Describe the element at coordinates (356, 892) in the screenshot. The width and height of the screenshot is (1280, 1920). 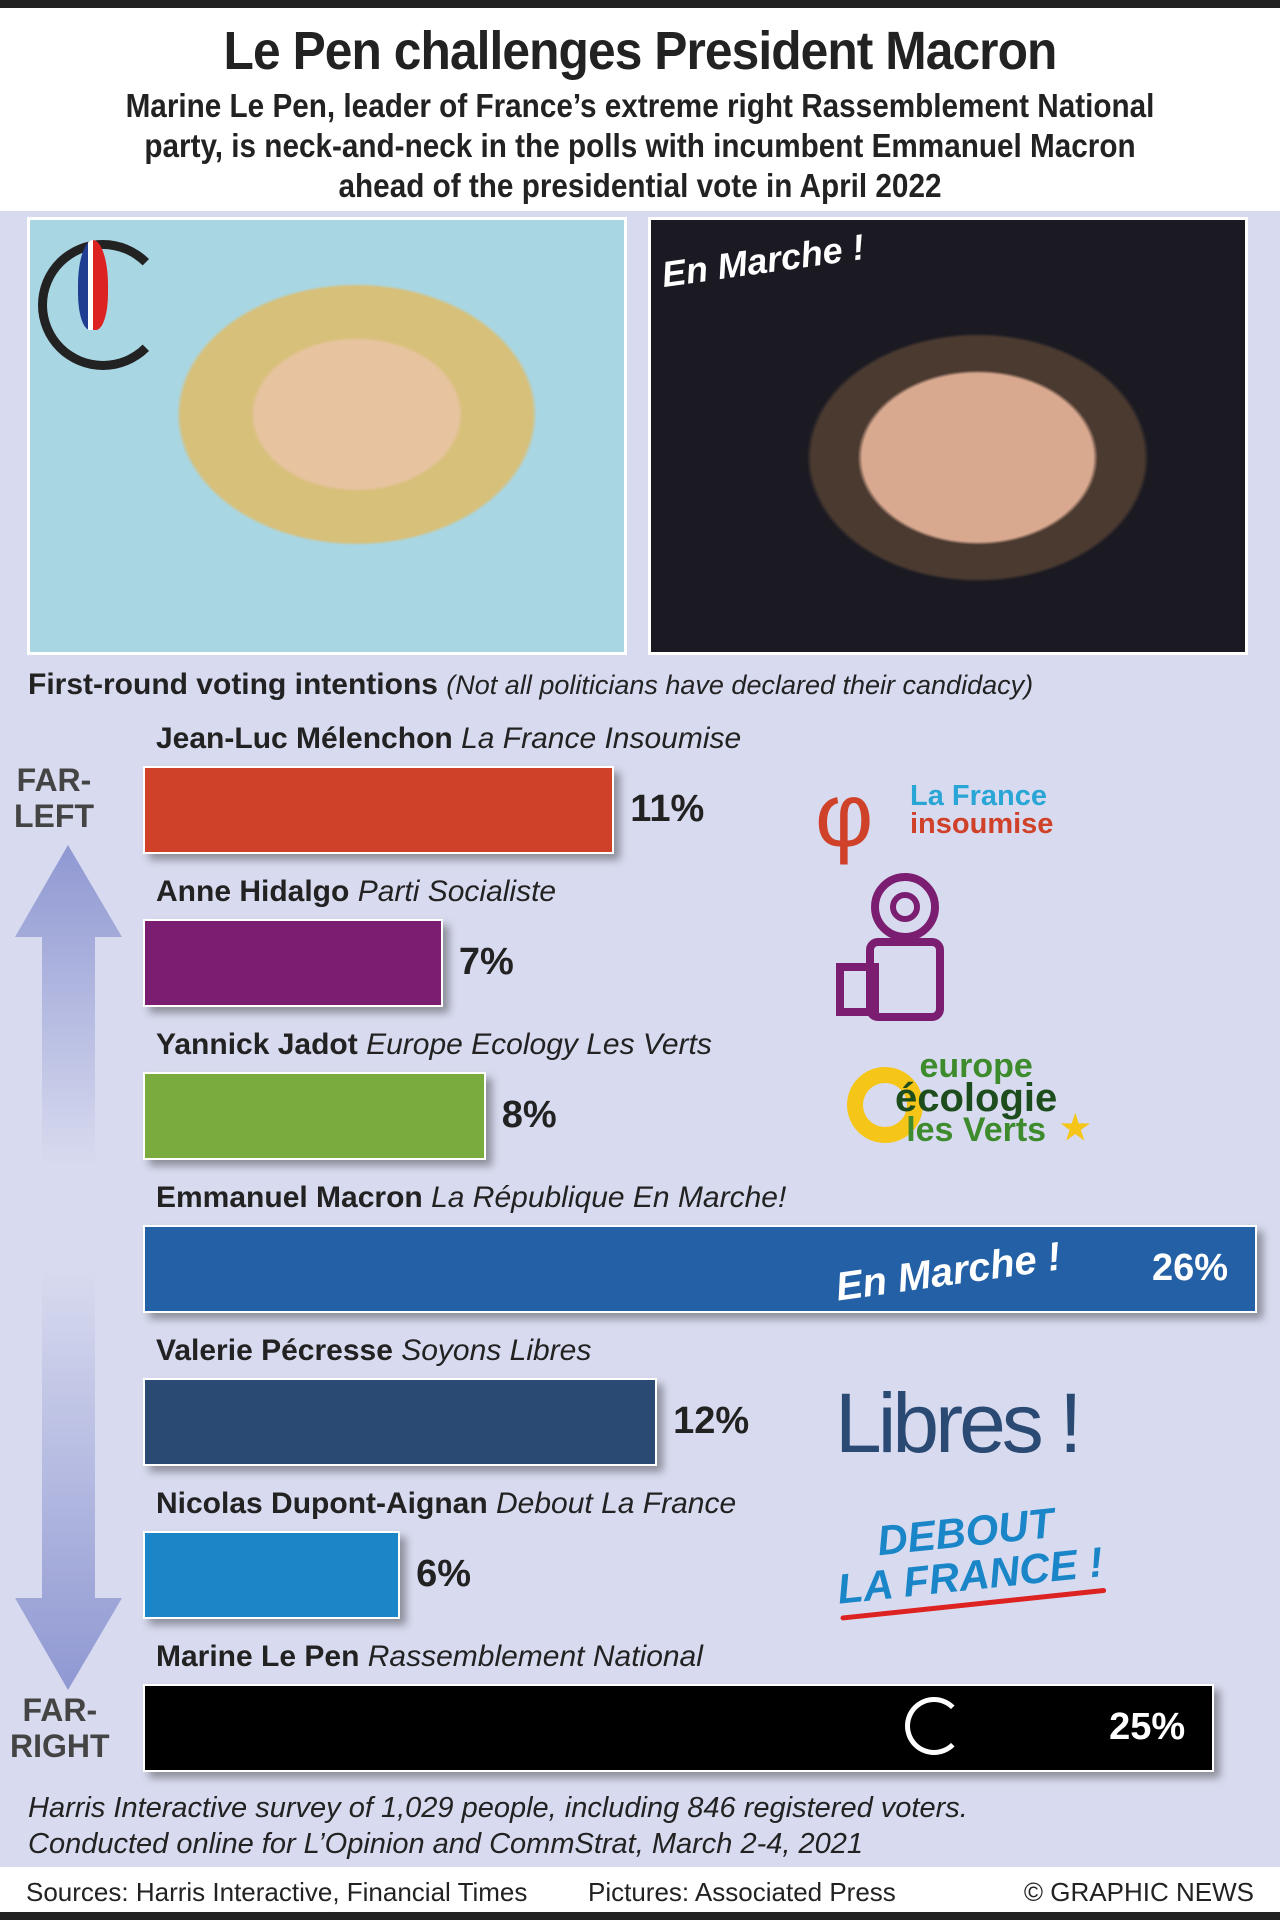
I see `candidate-label: Anne Hidalgo Parti Socialiste` at that location.